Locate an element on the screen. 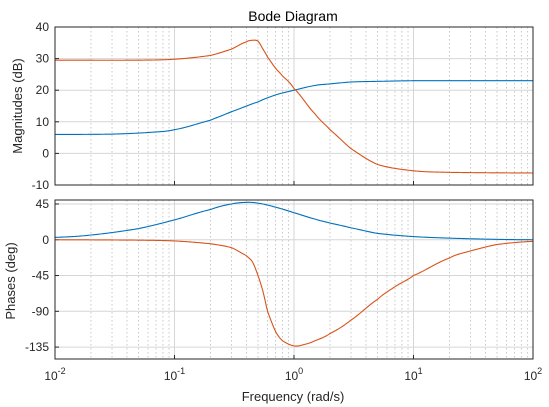  phase-y-tick-label: -90 is located at coordinates (41, 311).